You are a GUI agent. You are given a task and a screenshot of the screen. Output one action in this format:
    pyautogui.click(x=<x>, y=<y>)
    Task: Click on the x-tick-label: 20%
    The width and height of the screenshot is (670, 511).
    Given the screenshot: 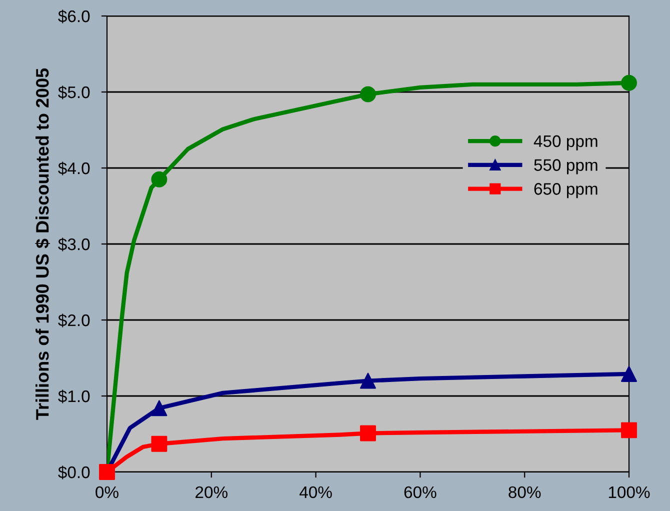 What is the action you would take?
    pyautogui.click(x=212, y=492)
    